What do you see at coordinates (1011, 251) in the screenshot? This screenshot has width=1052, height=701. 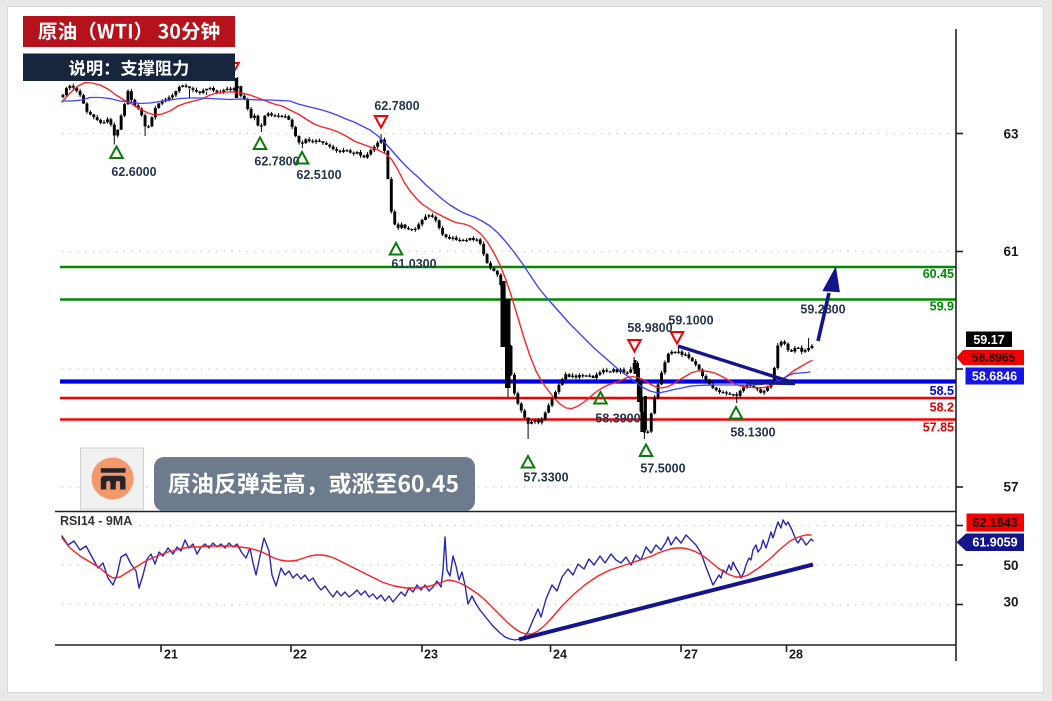 I see `svg-text: 61` at bounding box center [1011, 251].